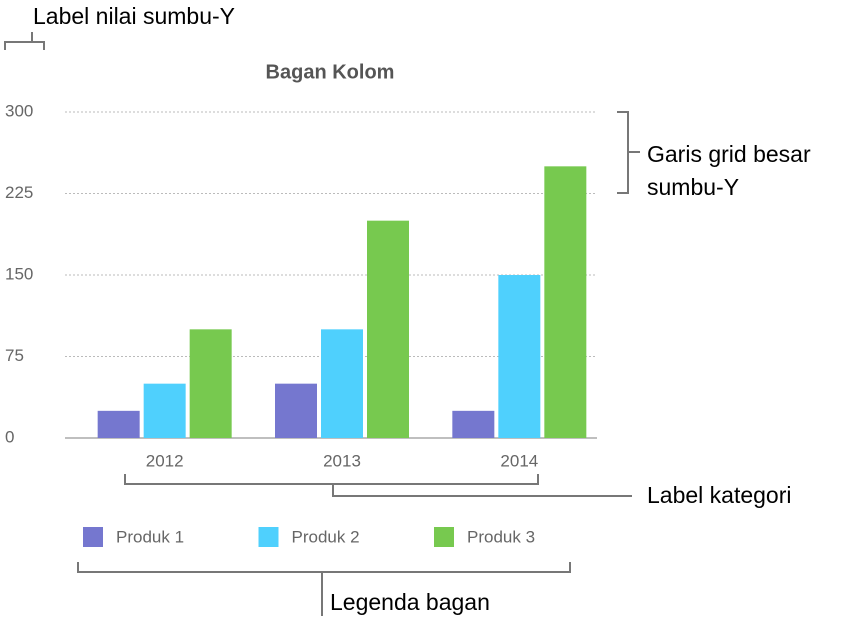 This screenshot has height=630, width=865. I want to click on annotation: Garis grid besar, so click(729, 154).